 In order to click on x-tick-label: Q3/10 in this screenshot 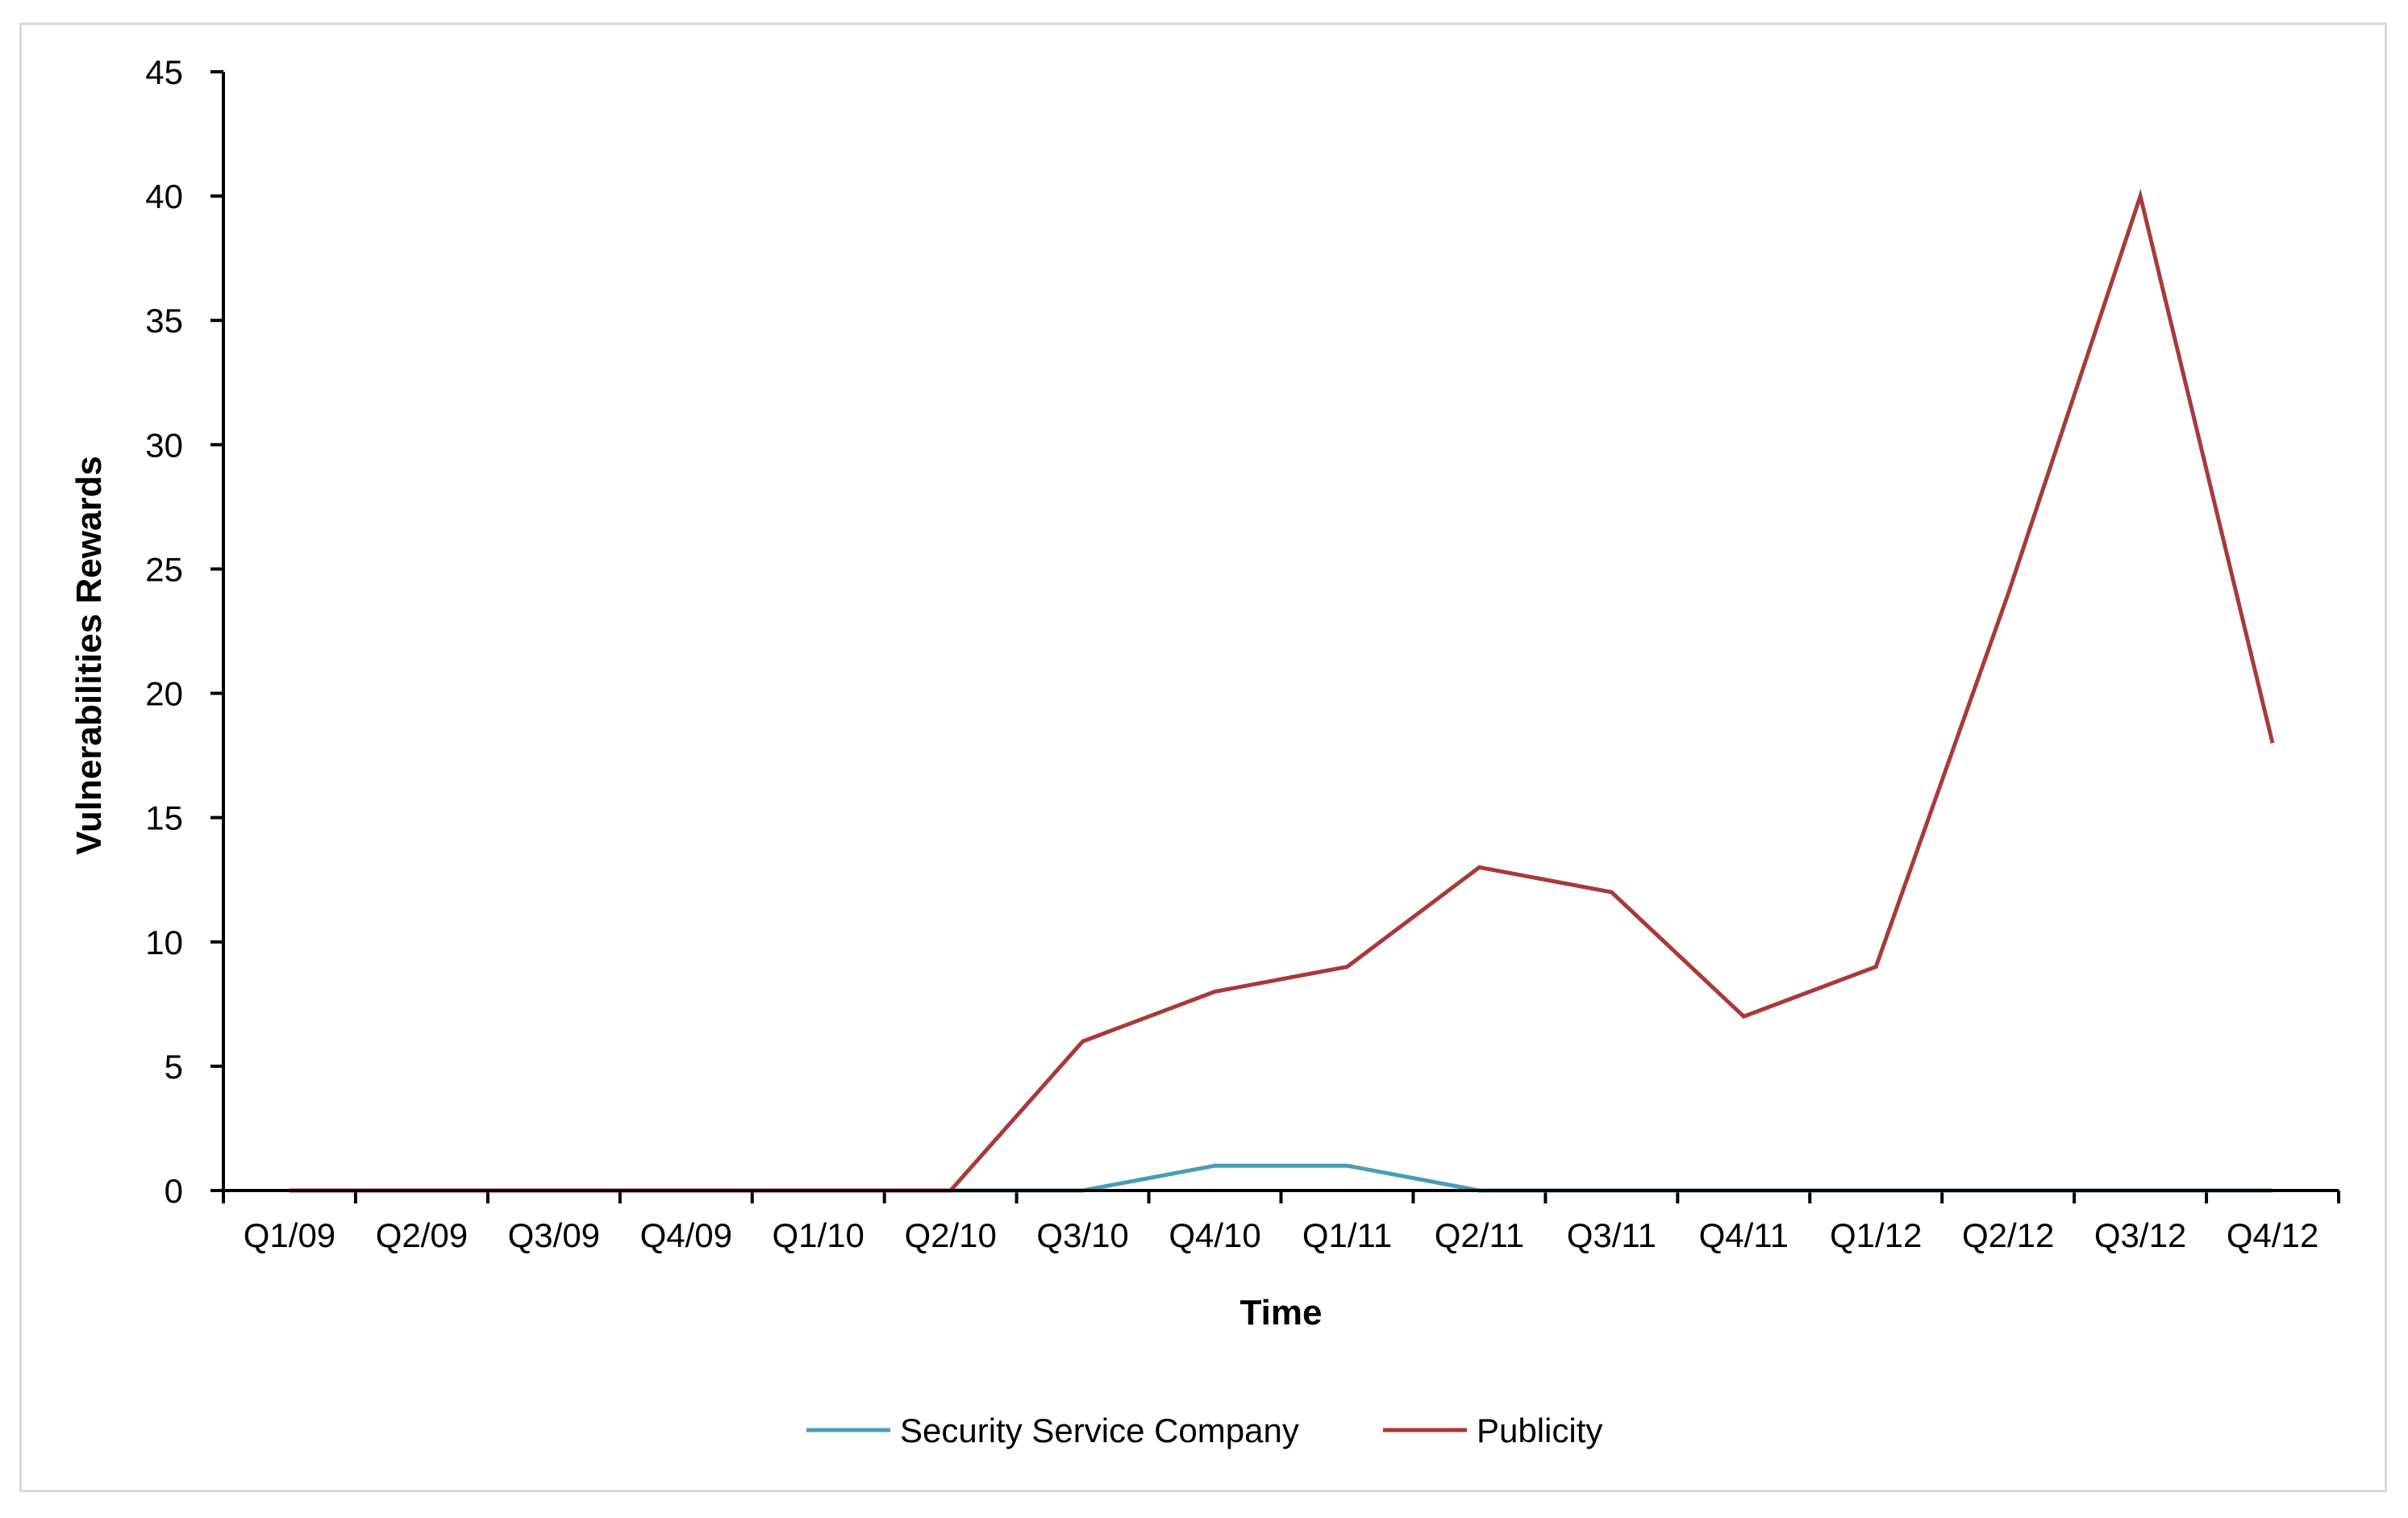, I will do `click(1082, 1235)`.